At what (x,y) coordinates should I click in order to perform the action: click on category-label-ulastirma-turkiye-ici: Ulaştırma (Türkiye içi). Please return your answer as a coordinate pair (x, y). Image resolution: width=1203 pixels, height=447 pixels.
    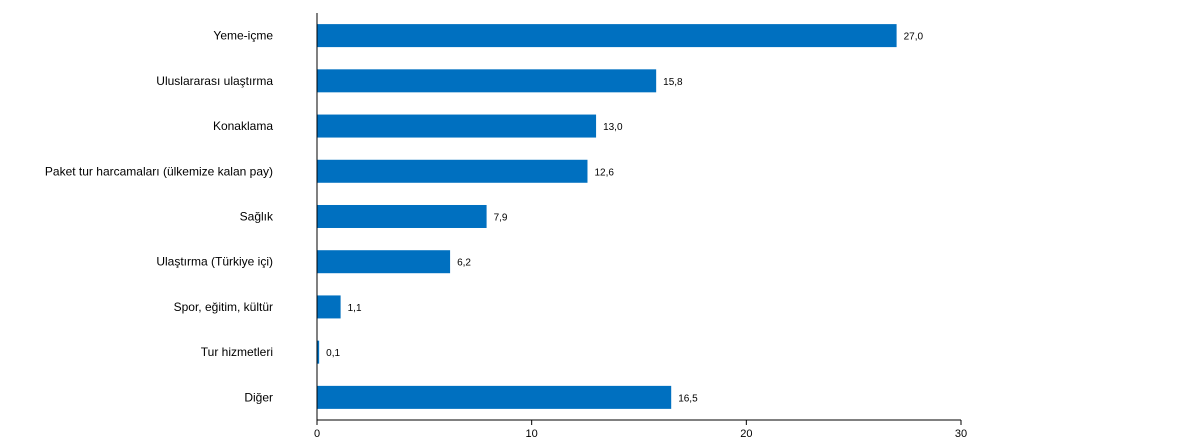
    Looking at the image, I should click on (214, 262).